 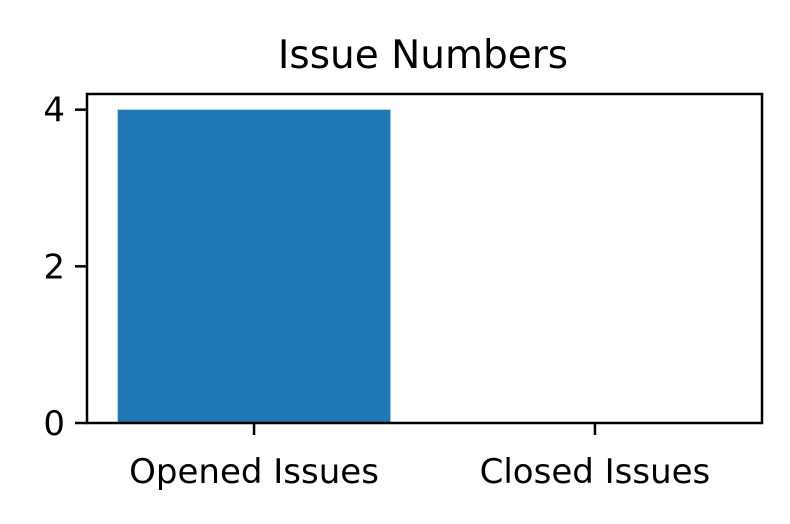 What do you see at coordinates (423, 55) in the screenshot?
I see `chart-title: Issue Numbers` at bounding box center [423, 55].